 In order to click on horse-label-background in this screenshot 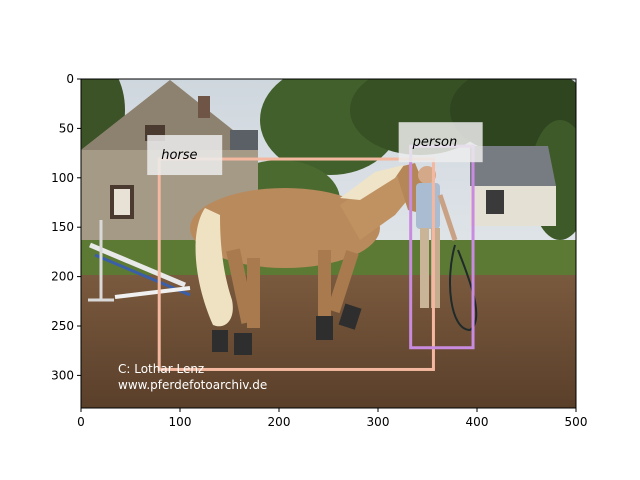, I will do `click(185, 155)`.